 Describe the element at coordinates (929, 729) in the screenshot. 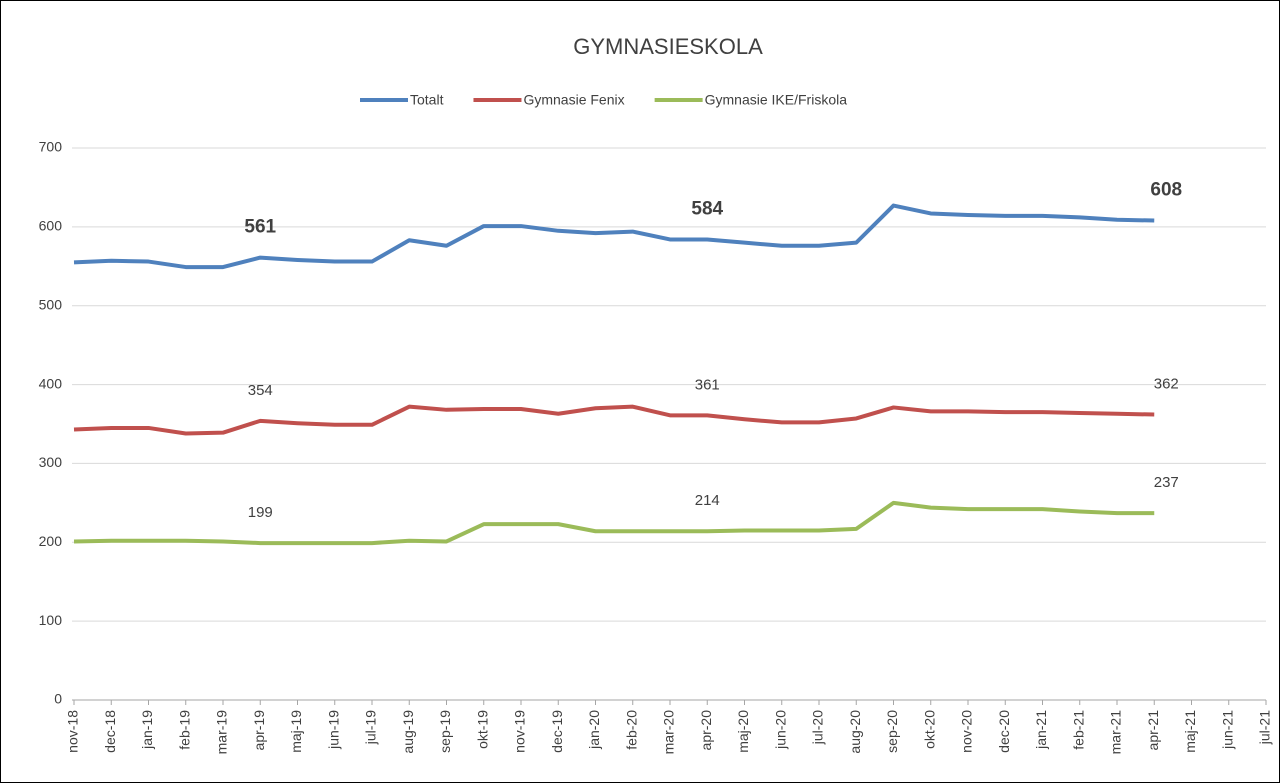

I see `x-tick-label: okt-20` at that location.